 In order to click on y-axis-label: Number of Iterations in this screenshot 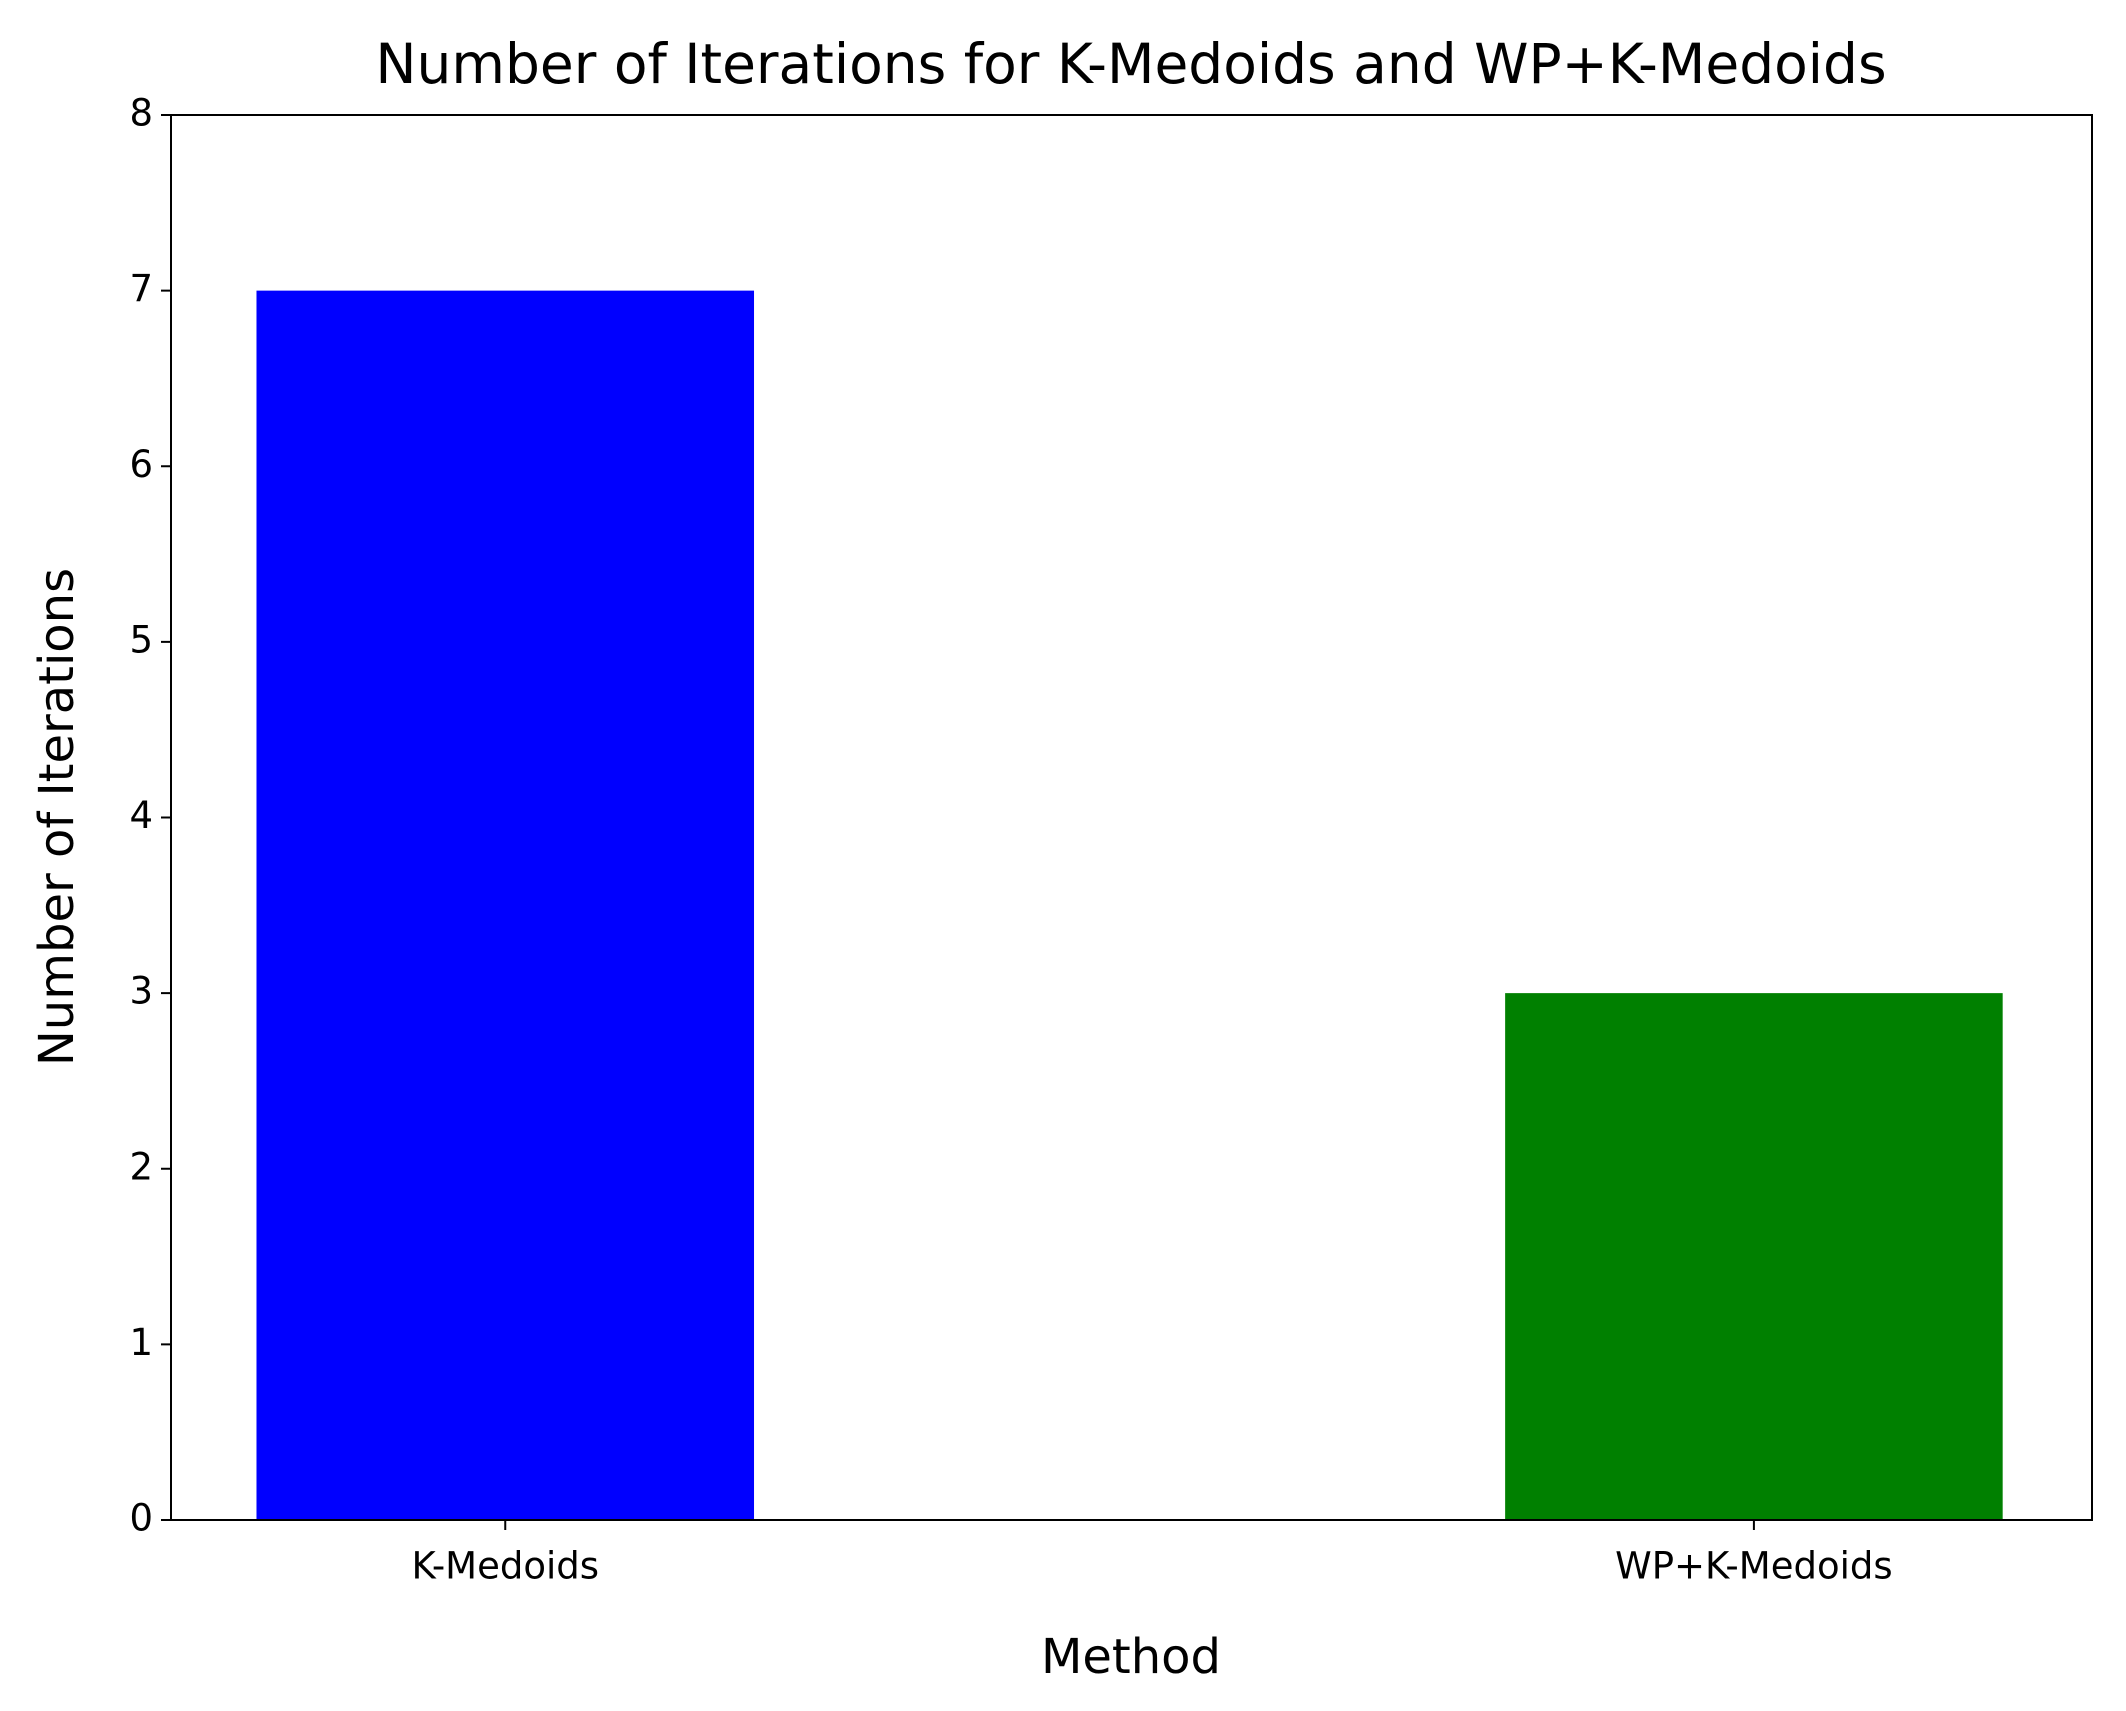, I will do `click(57, 817)`.